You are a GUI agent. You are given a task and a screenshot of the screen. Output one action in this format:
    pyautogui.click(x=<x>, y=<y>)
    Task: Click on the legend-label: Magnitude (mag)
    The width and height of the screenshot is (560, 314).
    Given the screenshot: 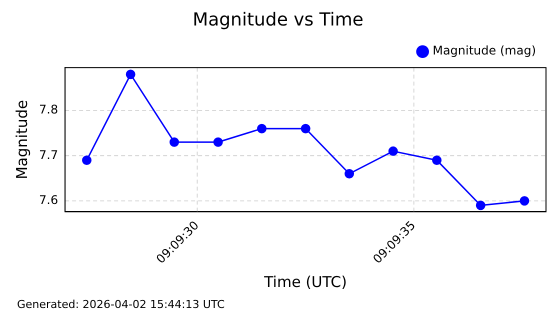 What is the action you would take?
    pyautogui.click(x=484, y=51)
    